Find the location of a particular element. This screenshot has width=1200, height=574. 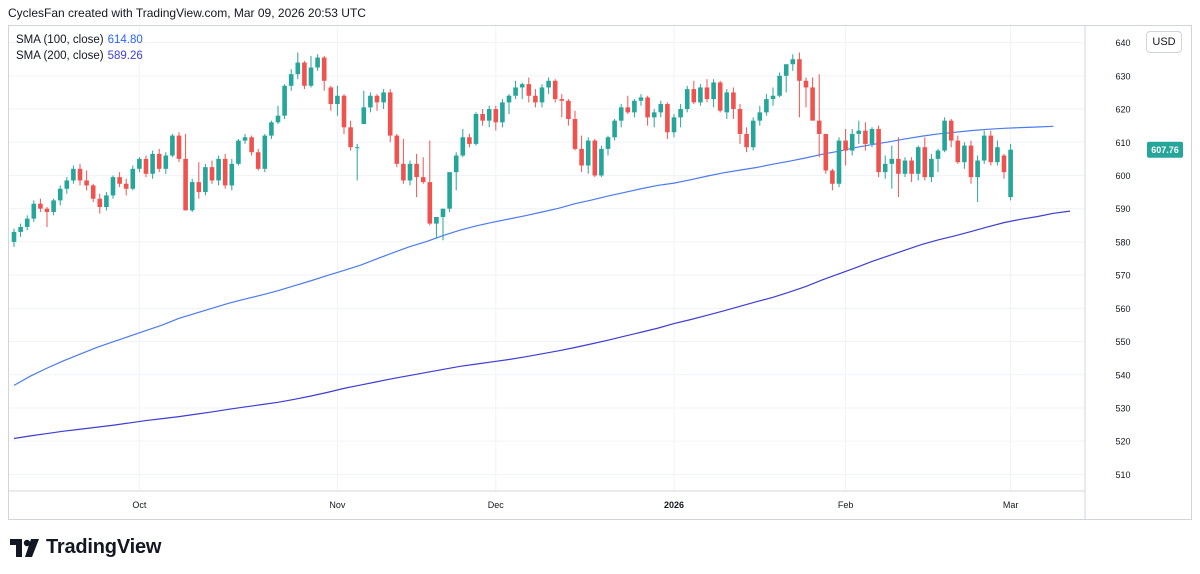

legend-sma-200: SMA (200, close) 589.26 is located at coordinates (79, 56).